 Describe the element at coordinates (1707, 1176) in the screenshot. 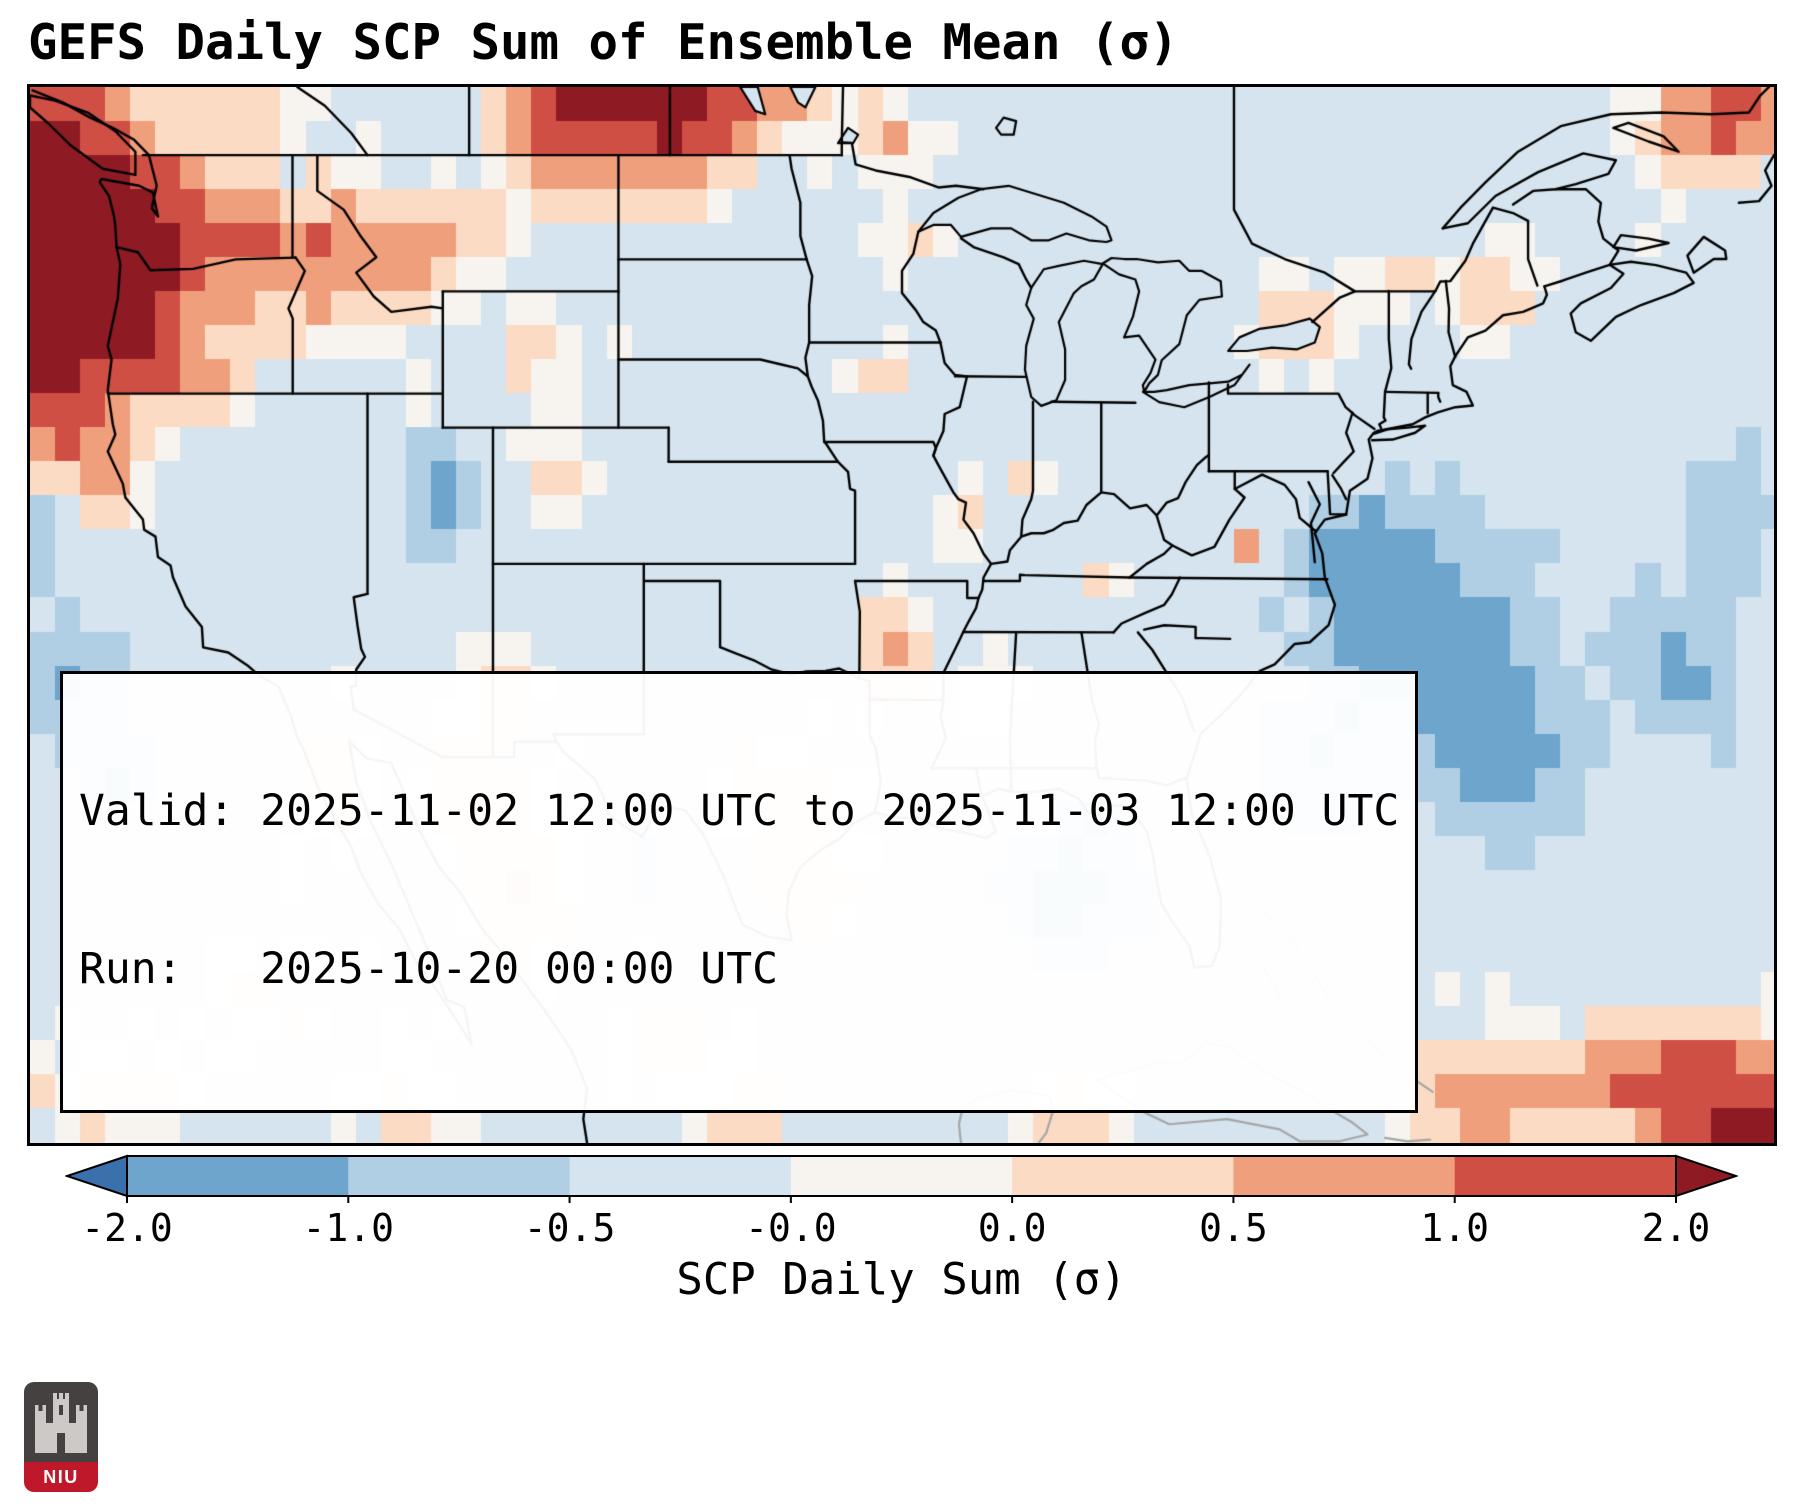

I see `colorbar-arrow-right` at that location.